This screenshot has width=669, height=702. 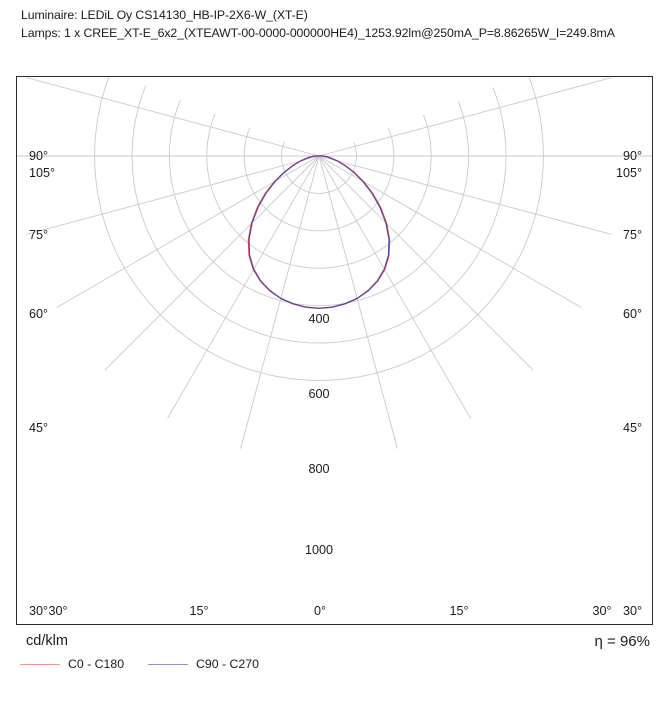 I want to click on angle-label-left-30: 30°, so click(x=39, y=611).